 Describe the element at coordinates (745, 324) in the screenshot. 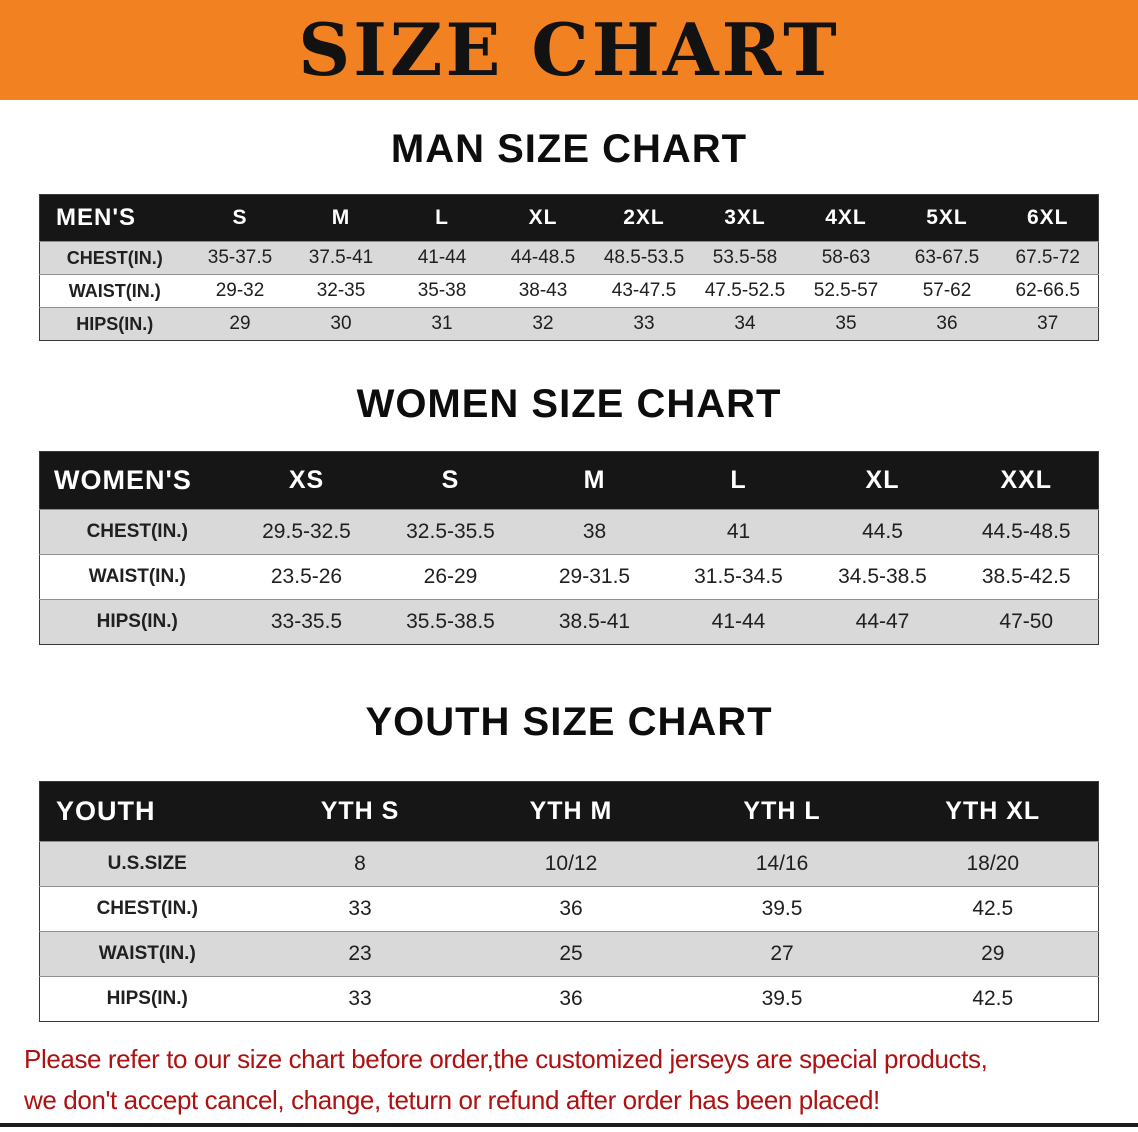

I see `value-cell: 34` at that location.